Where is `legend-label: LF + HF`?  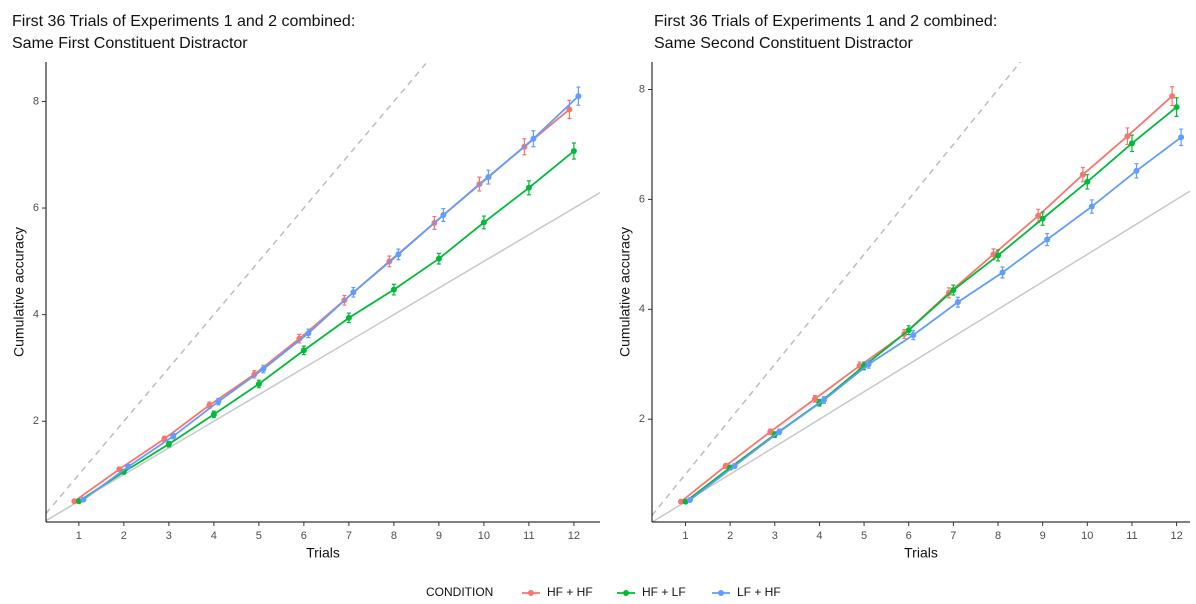 legend-label: LF + HF is located at coordinates (759, 592).